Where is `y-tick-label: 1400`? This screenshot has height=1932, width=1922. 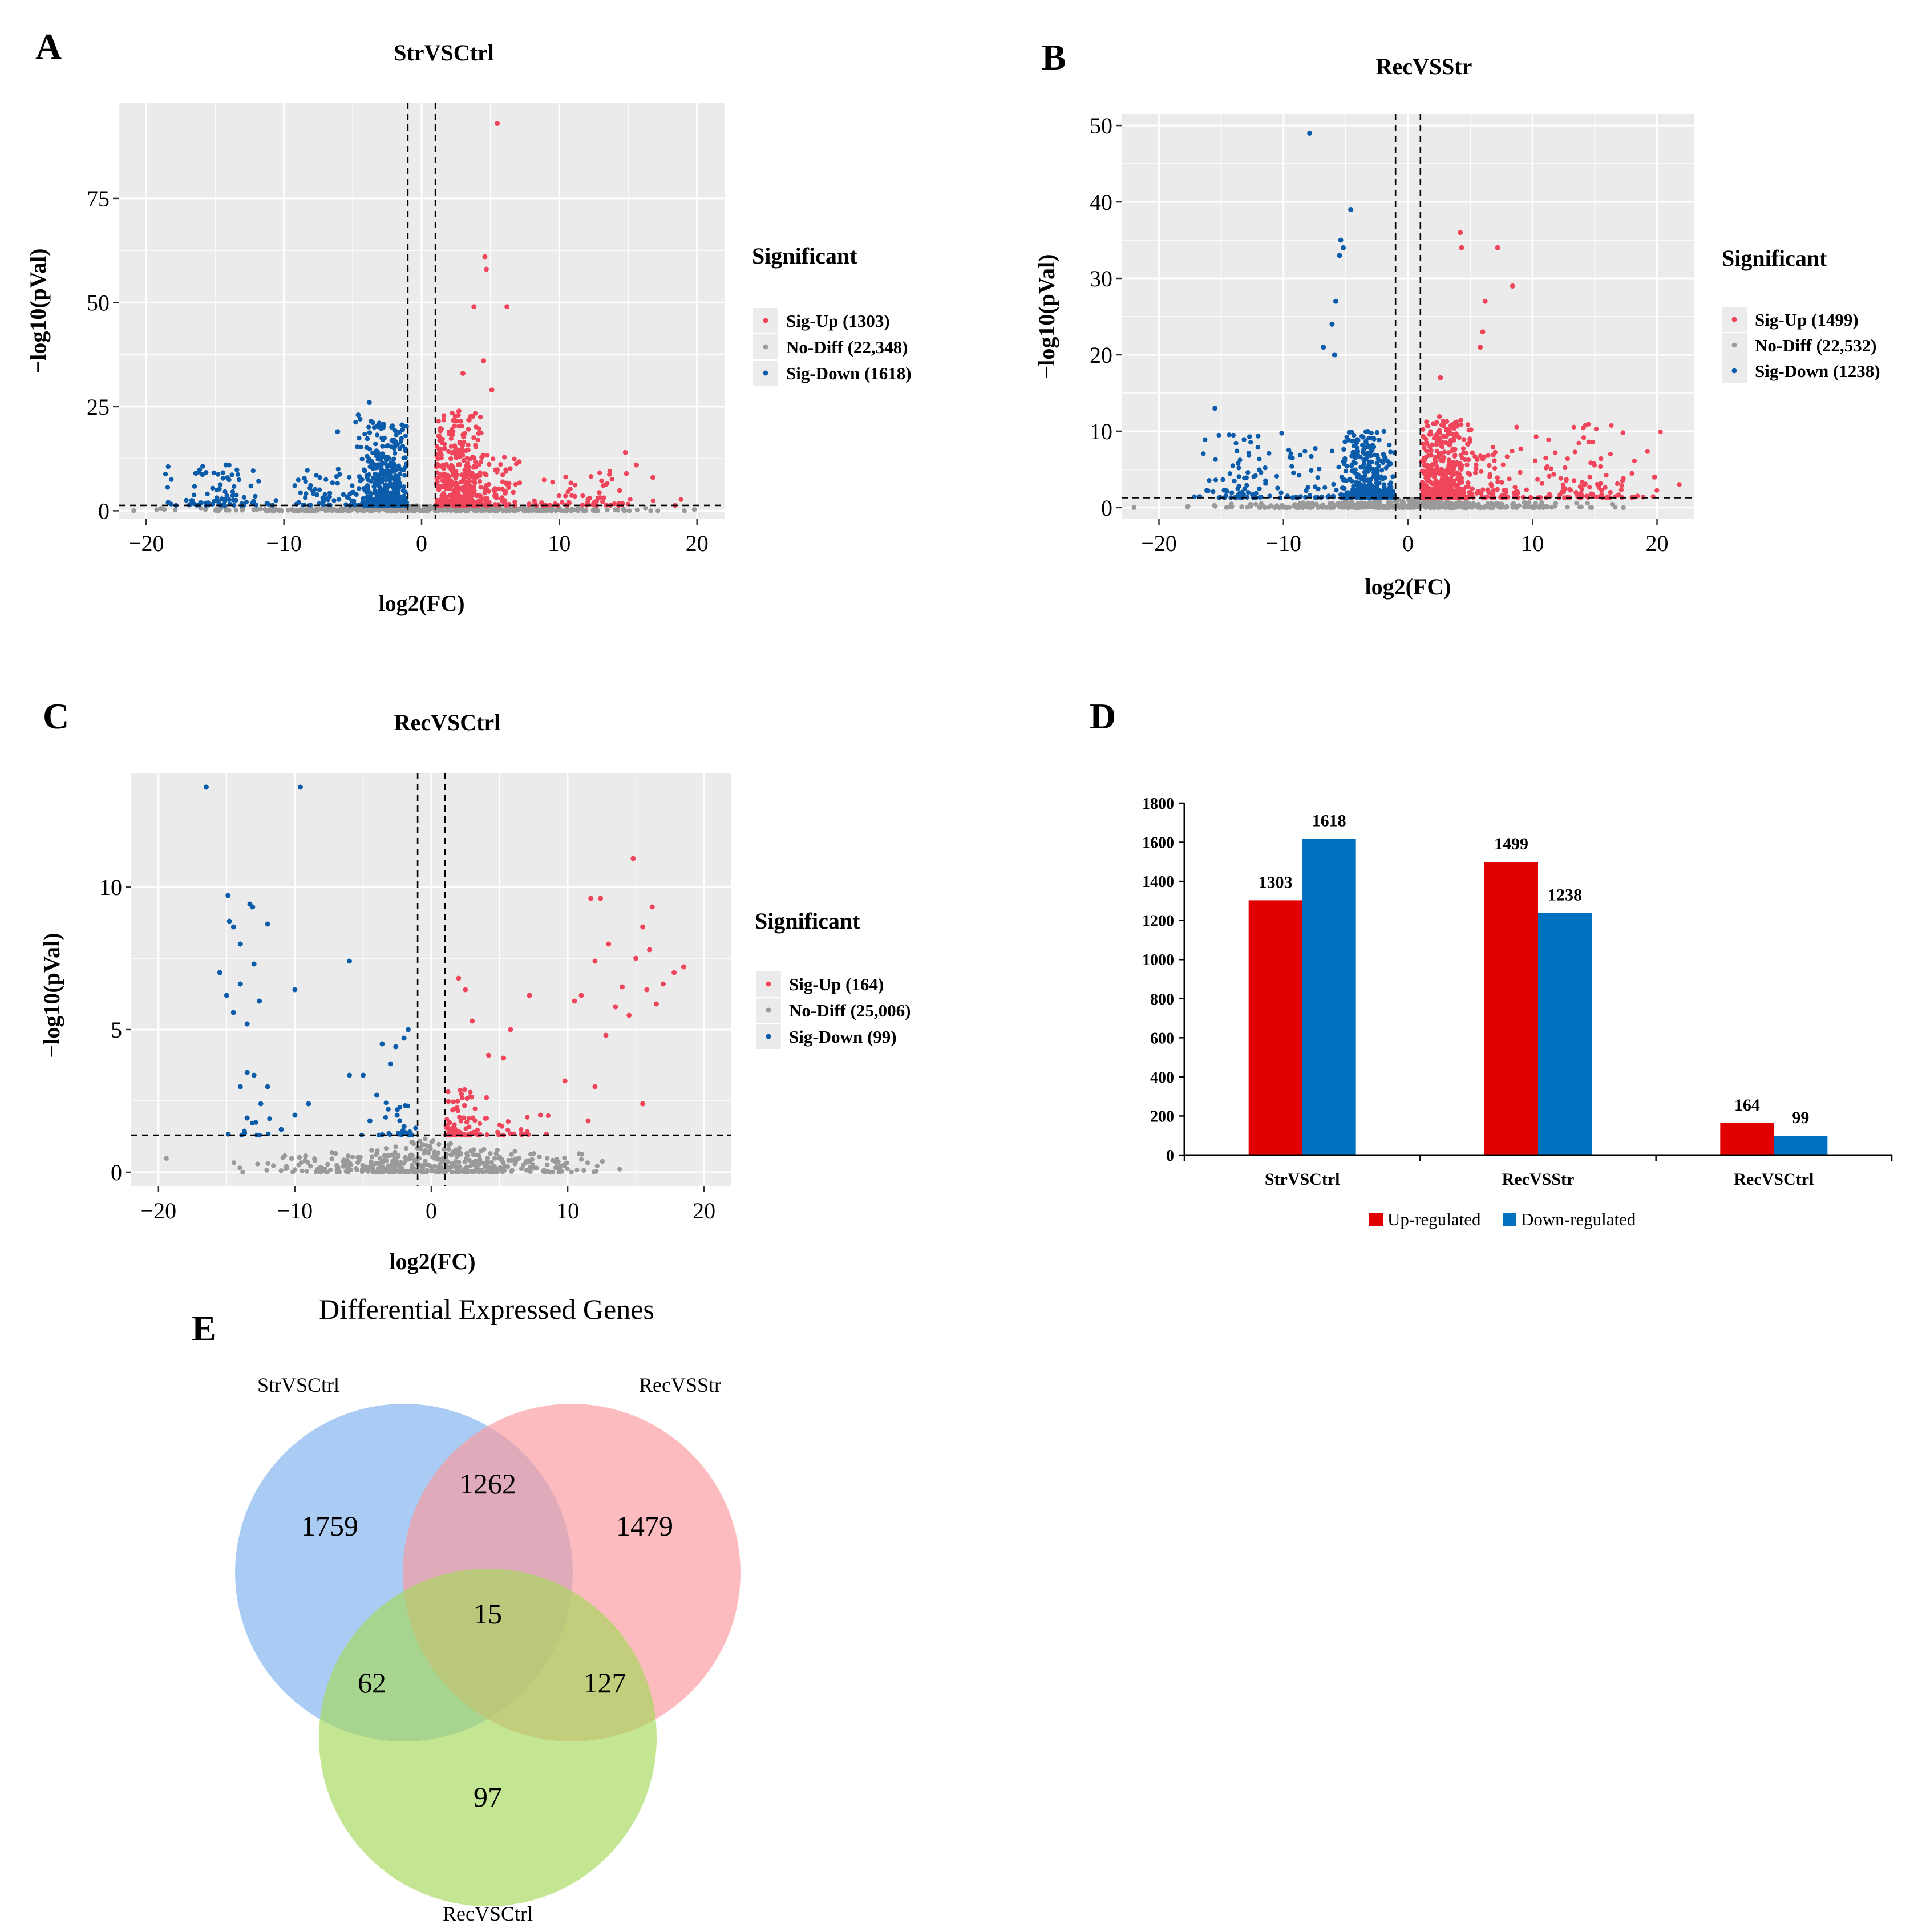
y-tick-label: 1400 is located at coordinates (1158, 882).